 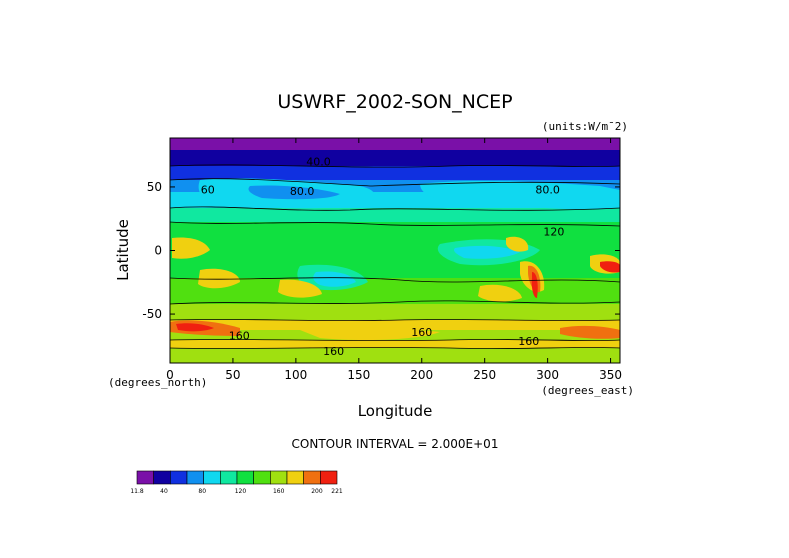 I want to click on colorbar-tick-label: 40, so click(x=164, y=491).